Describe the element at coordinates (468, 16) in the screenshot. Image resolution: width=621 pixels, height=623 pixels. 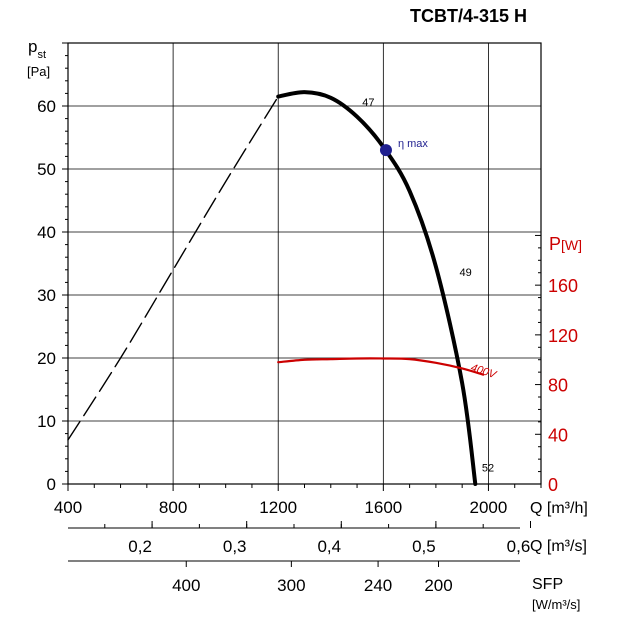
I see `chart-title: TCBT/4-315 H` at that location.